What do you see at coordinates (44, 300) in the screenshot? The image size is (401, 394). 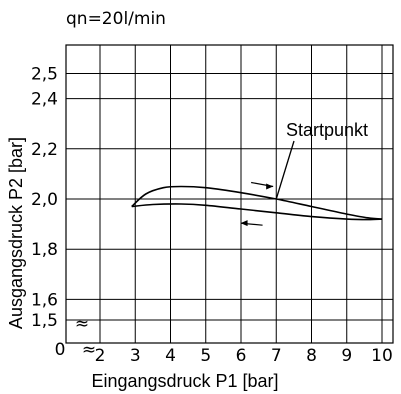 I see `y-tick-label: 1,6` at bounding box center [44, 300].